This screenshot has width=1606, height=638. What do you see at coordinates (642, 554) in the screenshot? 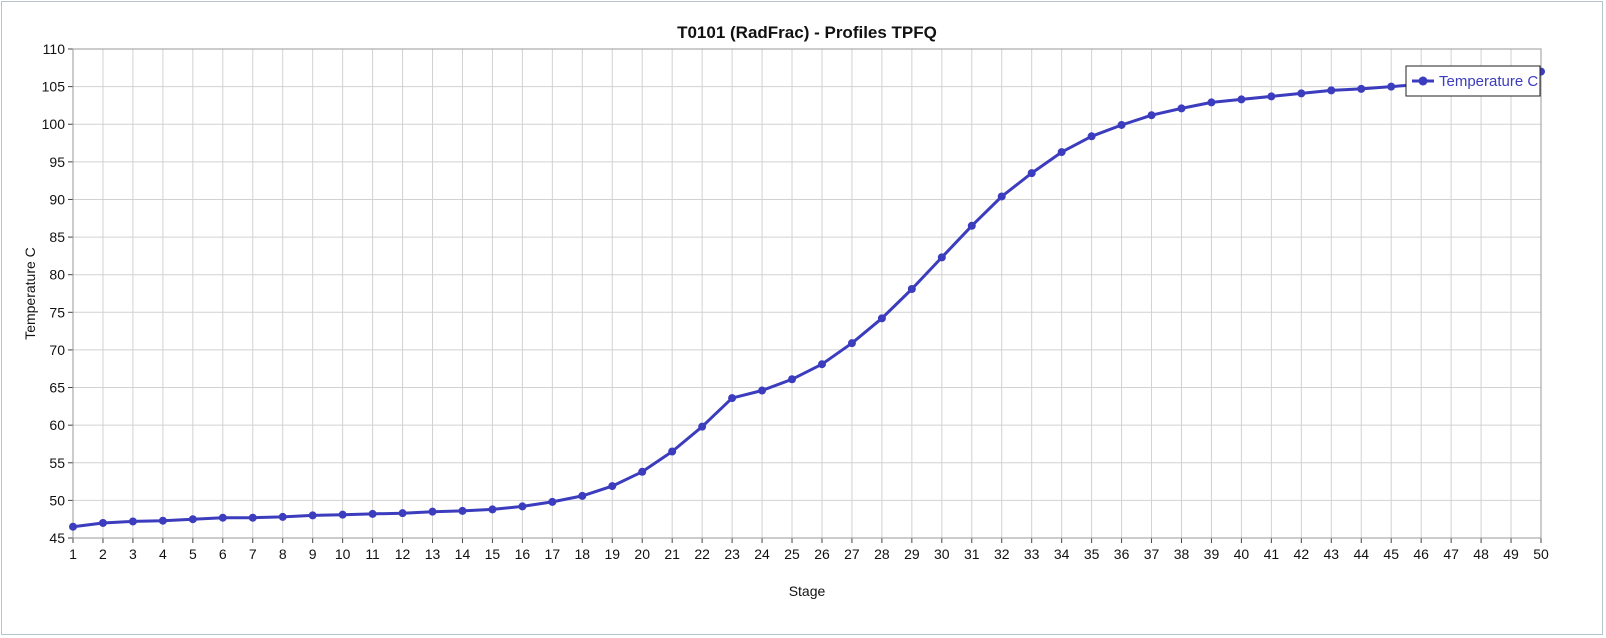
I see `x-tick-label: 20` at bounding box center [642, 554].